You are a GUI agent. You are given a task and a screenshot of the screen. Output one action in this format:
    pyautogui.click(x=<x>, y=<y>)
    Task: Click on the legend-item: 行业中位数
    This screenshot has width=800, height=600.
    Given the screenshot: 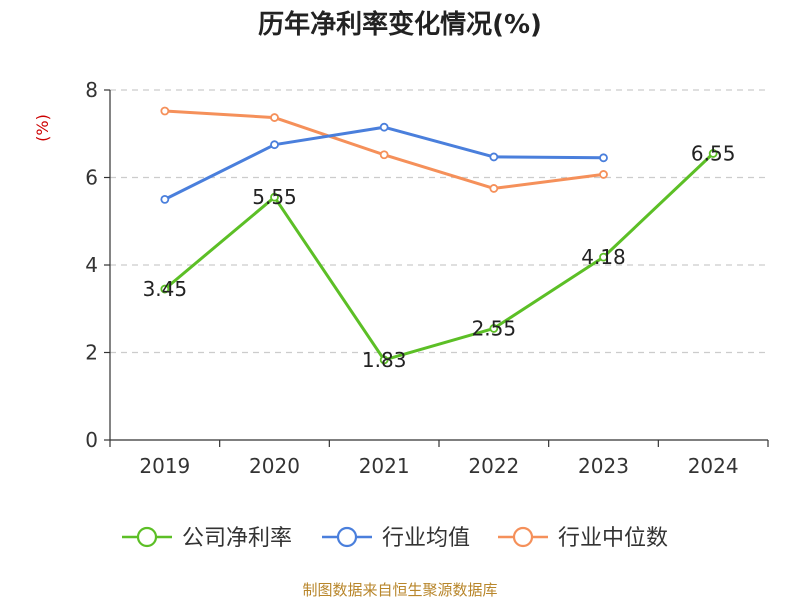 What is the action you would take?
    pyautogui.click(x=583, y=538)
    